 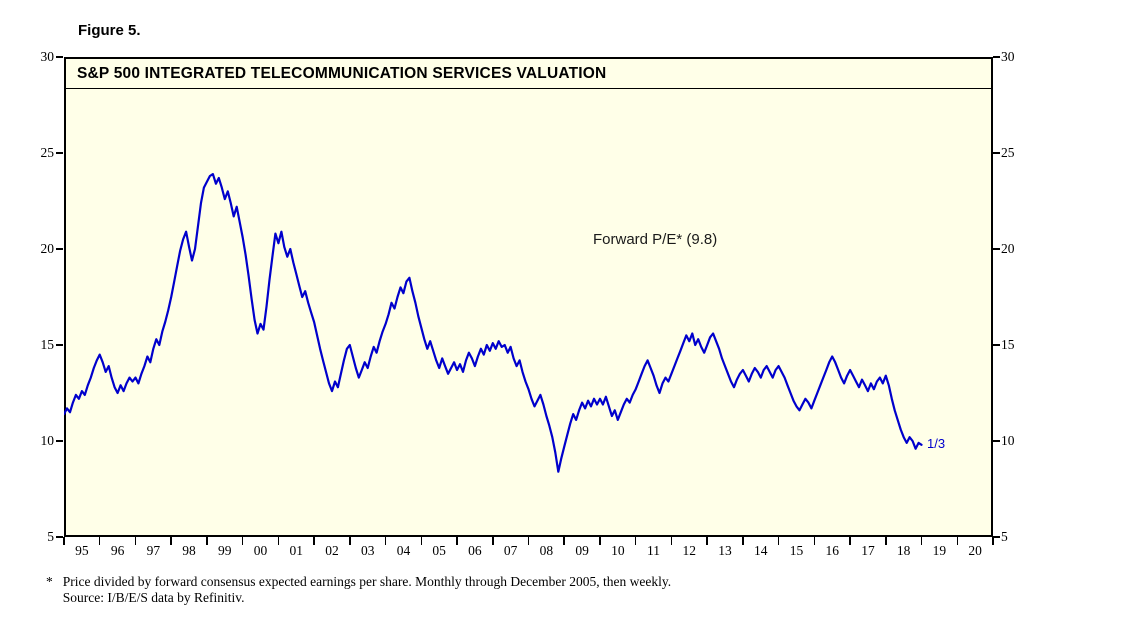 What do you see at coordinates (332, 550) in the screenshot?
I see `x-axis-label: 02` at bounding box center [332, 550].